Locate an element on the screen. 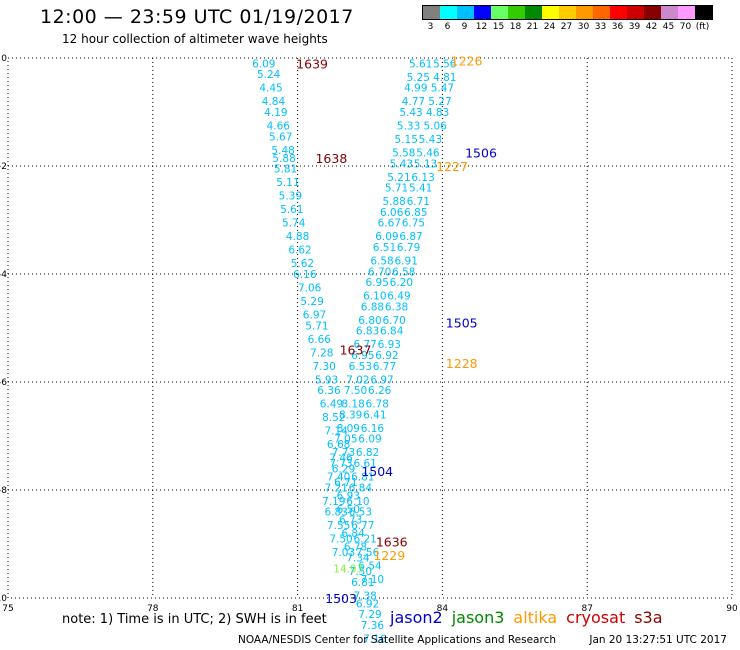  wave-height-value: 8.09 is located at coordinates (348, 429).